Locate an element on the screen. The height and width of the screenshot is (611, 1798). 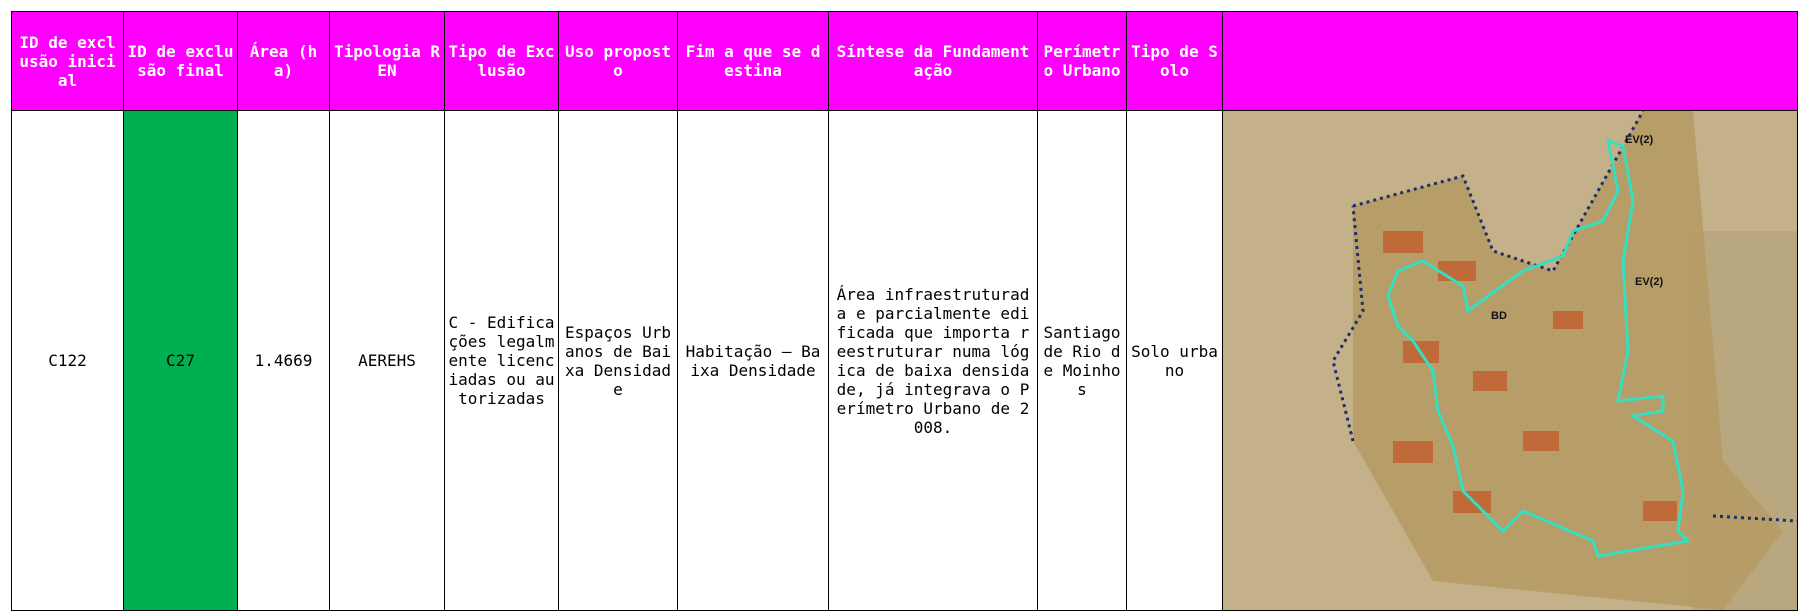
cell: AEREHS is located at coordinates (387, 360).